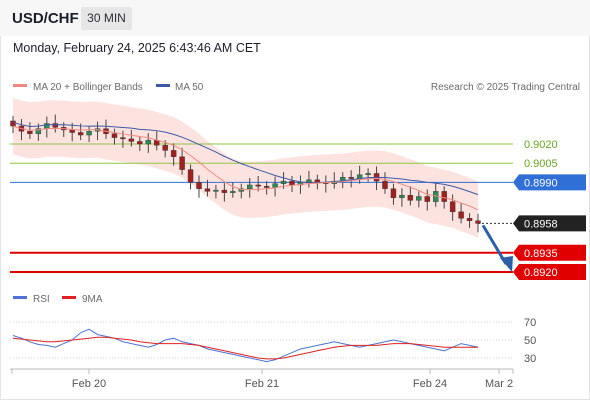  I want to click on level-label-0.8935: 0.8935, so click(541, 254).